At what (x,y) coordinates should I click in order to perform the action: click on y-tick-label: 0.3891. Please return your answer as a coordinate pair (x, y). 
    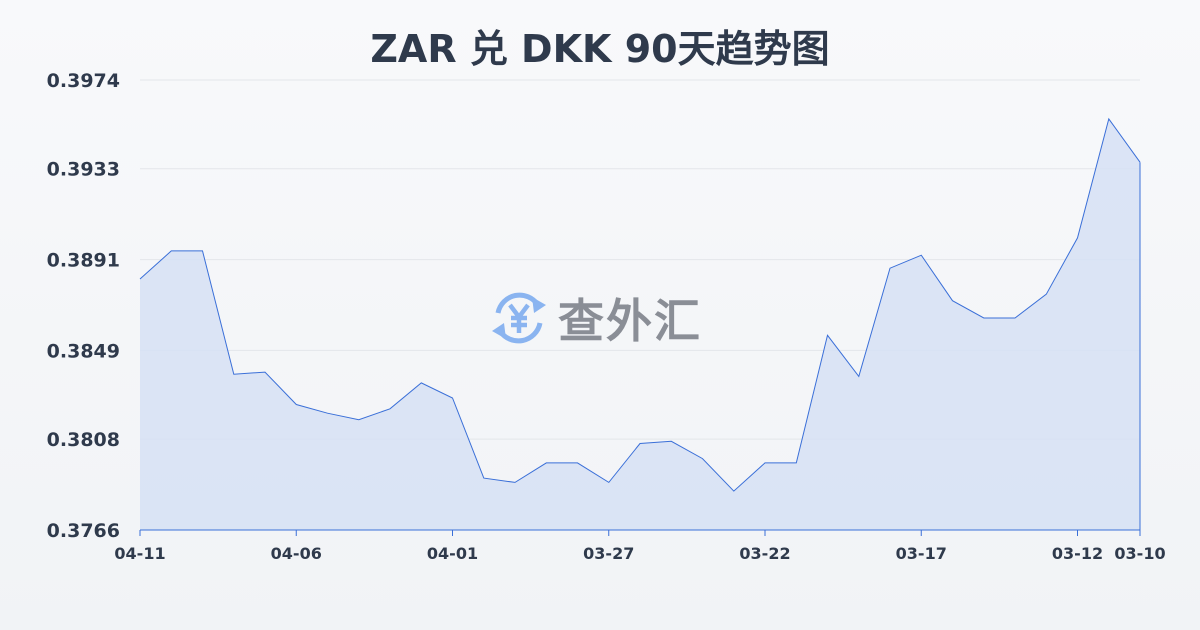
    Looking at the image, I should click on (83, 261).